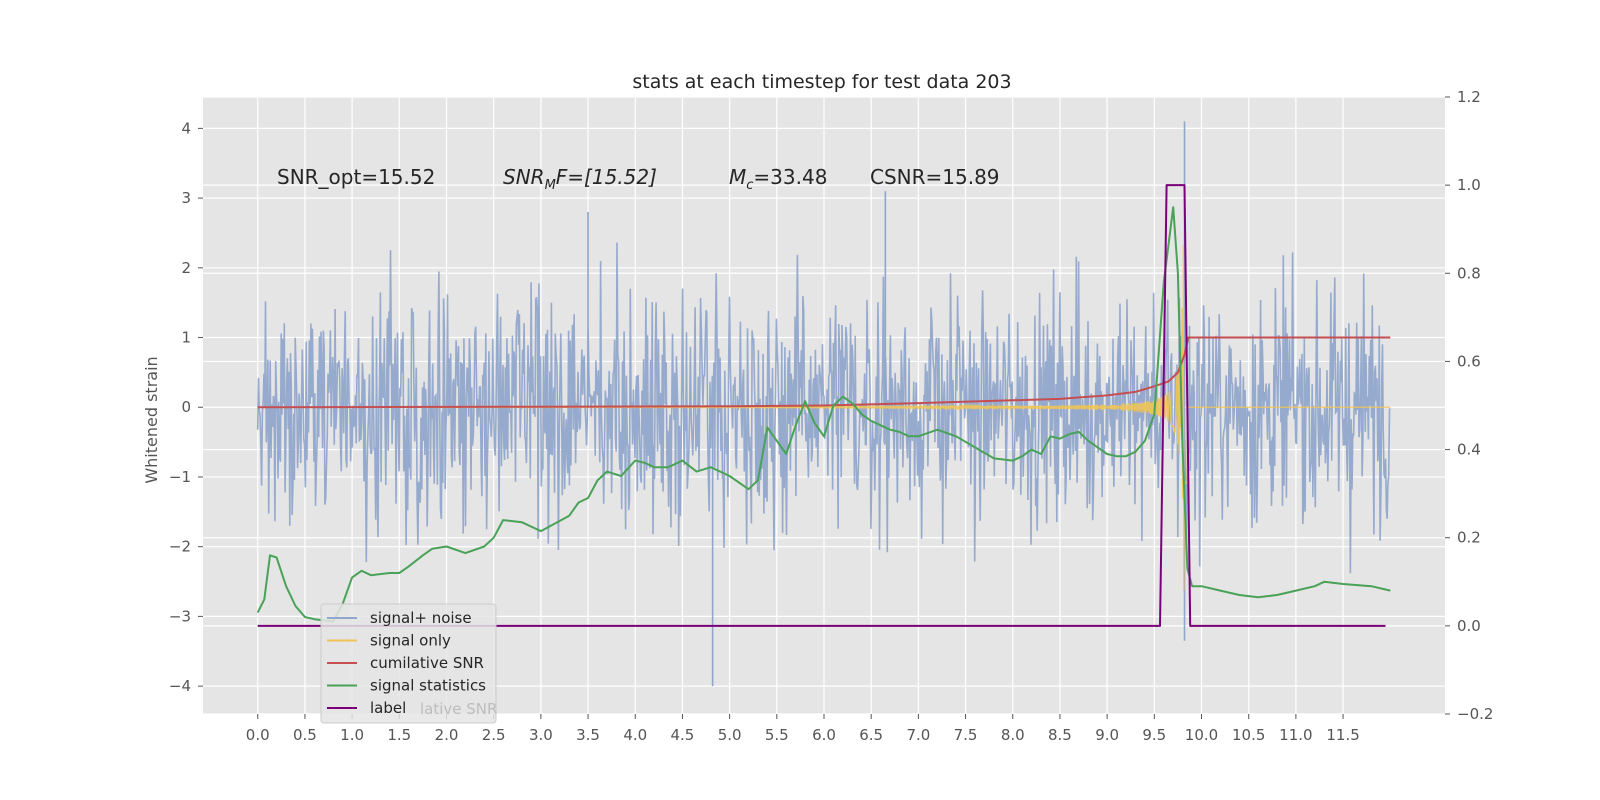  What do you see at coordinates (151, 419) in the screenshot?
I see `y-axis-label: Whitened strain` at bounding box center [151, 419].